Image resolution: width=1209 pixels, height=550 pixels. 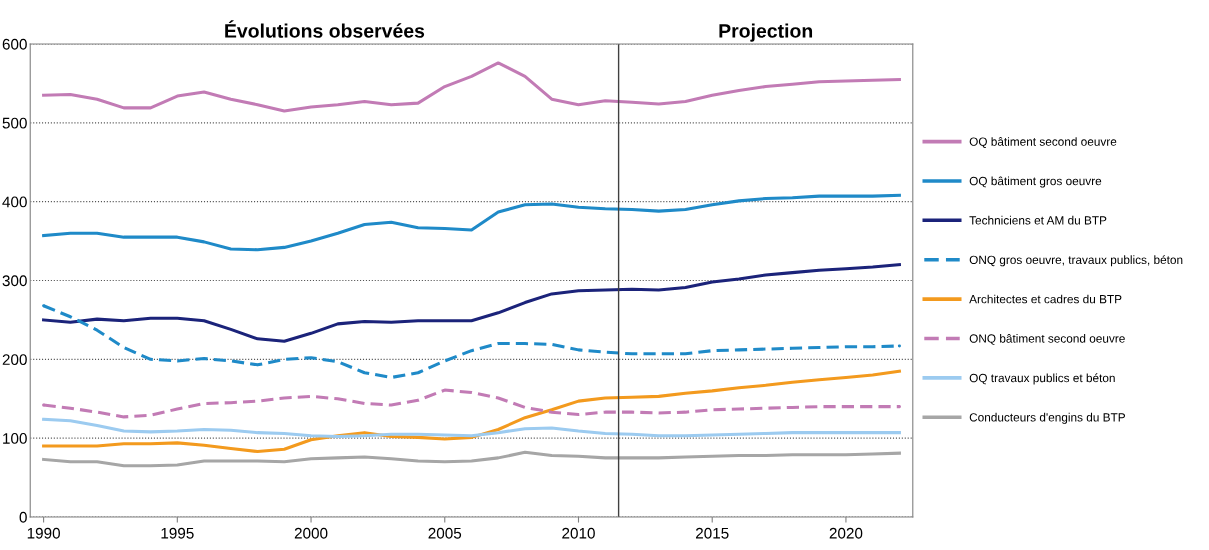 What do you see at coordinates (445, 533) in the screenshot?
I see `x-tick-label: 2005` at bounding box center [445, 533].